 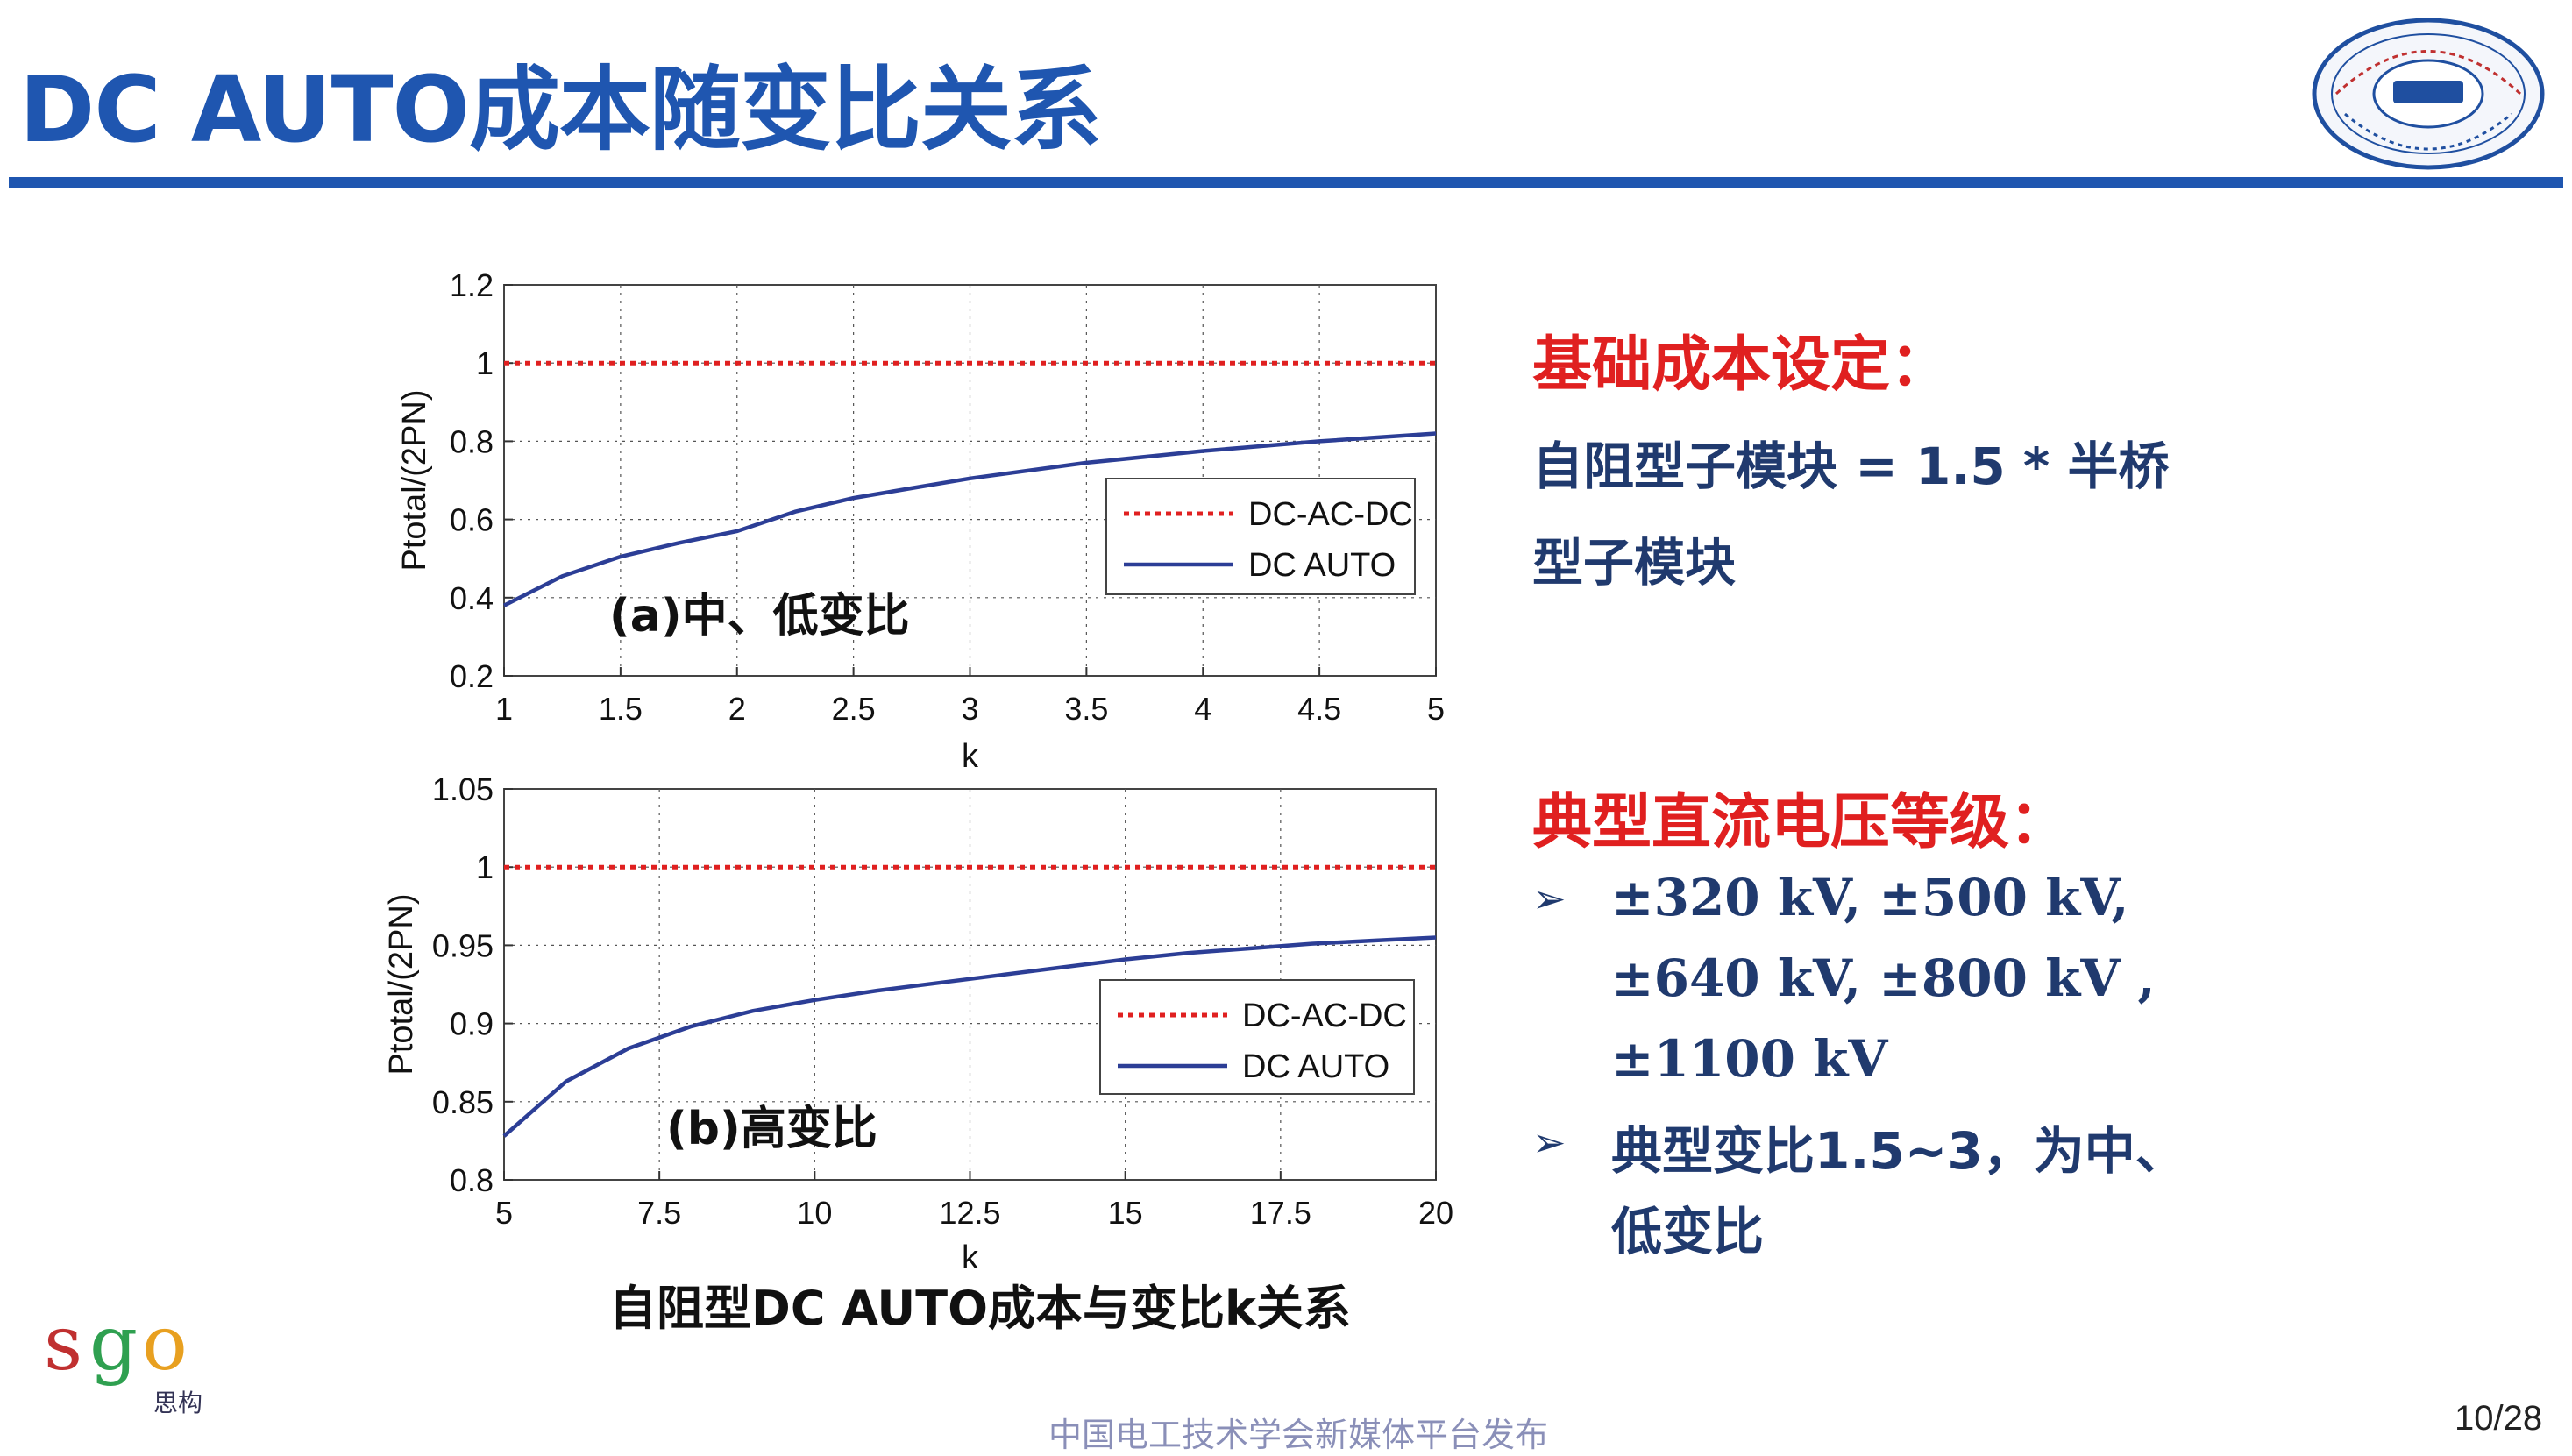 What do you see at coordinates (1884, 978) in the screenshot?
I see `voltage-line-2: ±640 kV, ±800 kV ,` at bounding box center [1884, 978].